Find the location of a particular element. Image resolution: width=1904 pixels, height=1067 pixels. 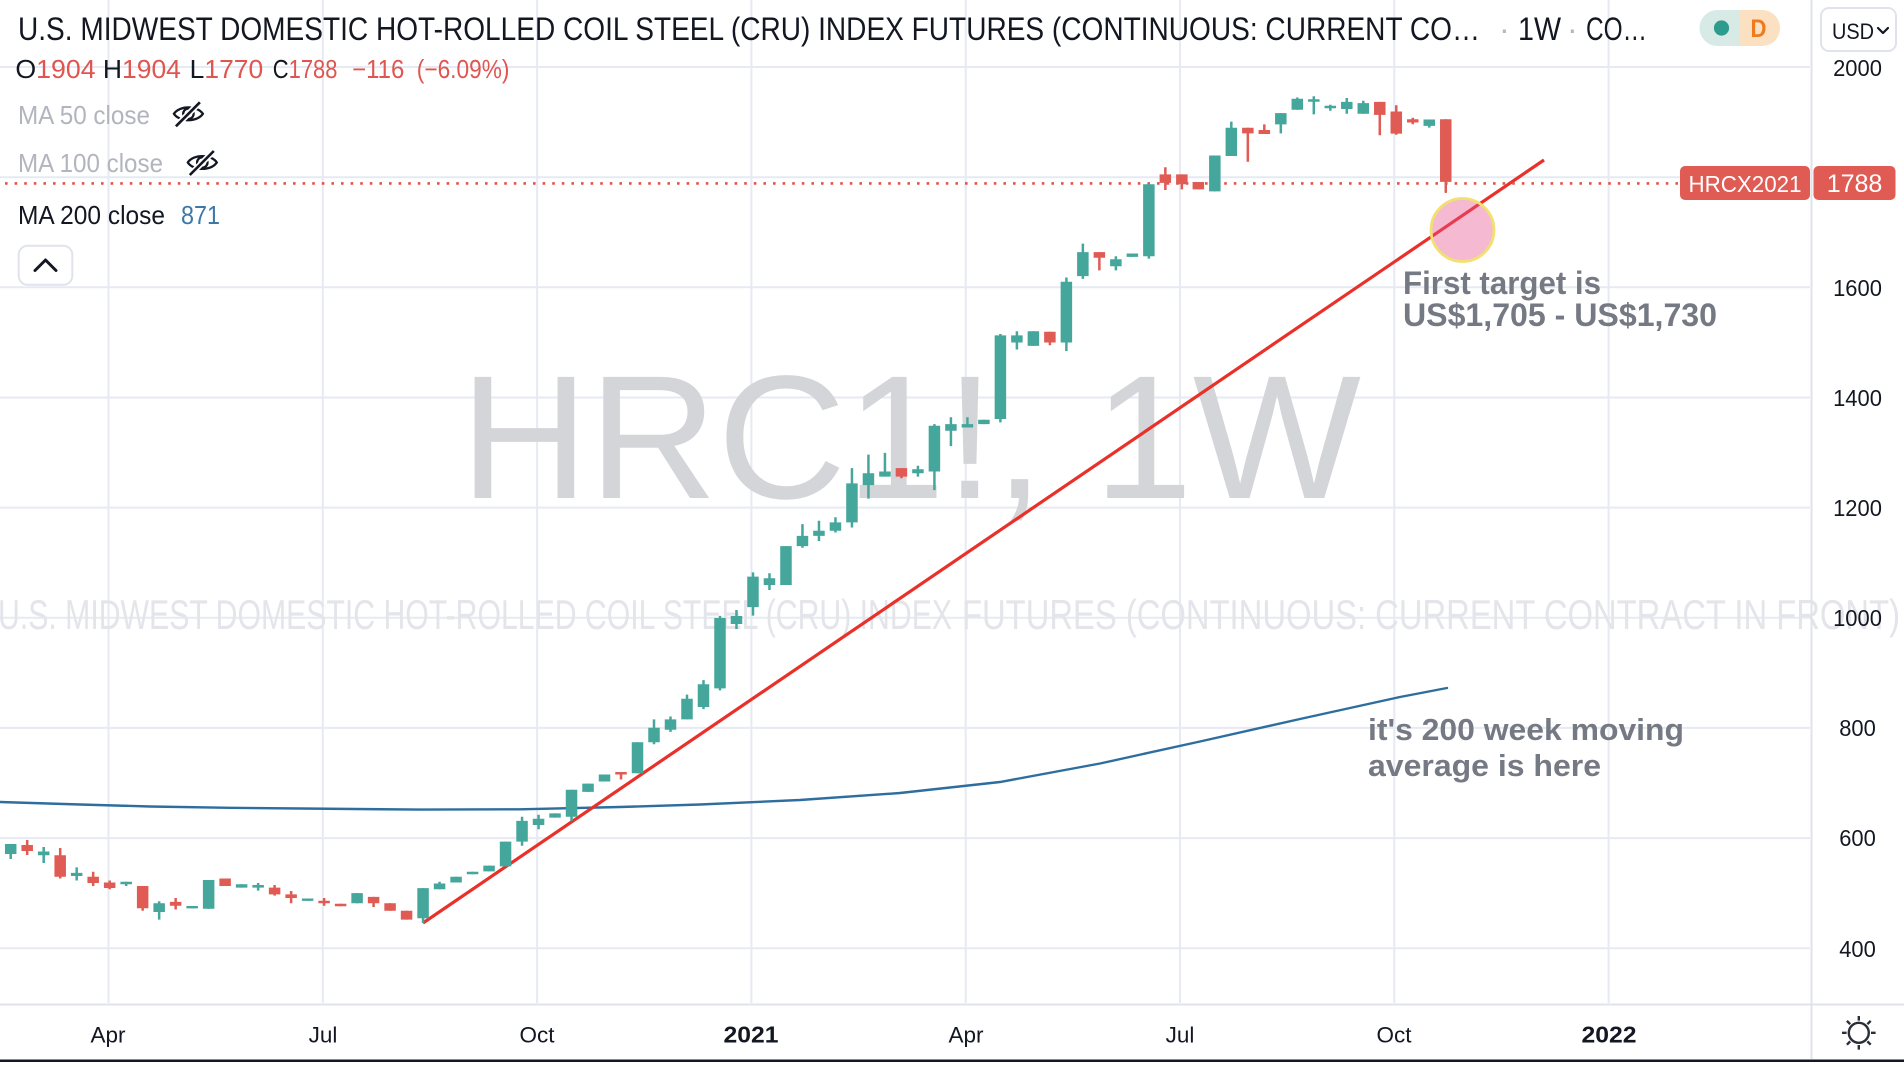

svg-text: MA 50 close is located at coordinates (84, 115).